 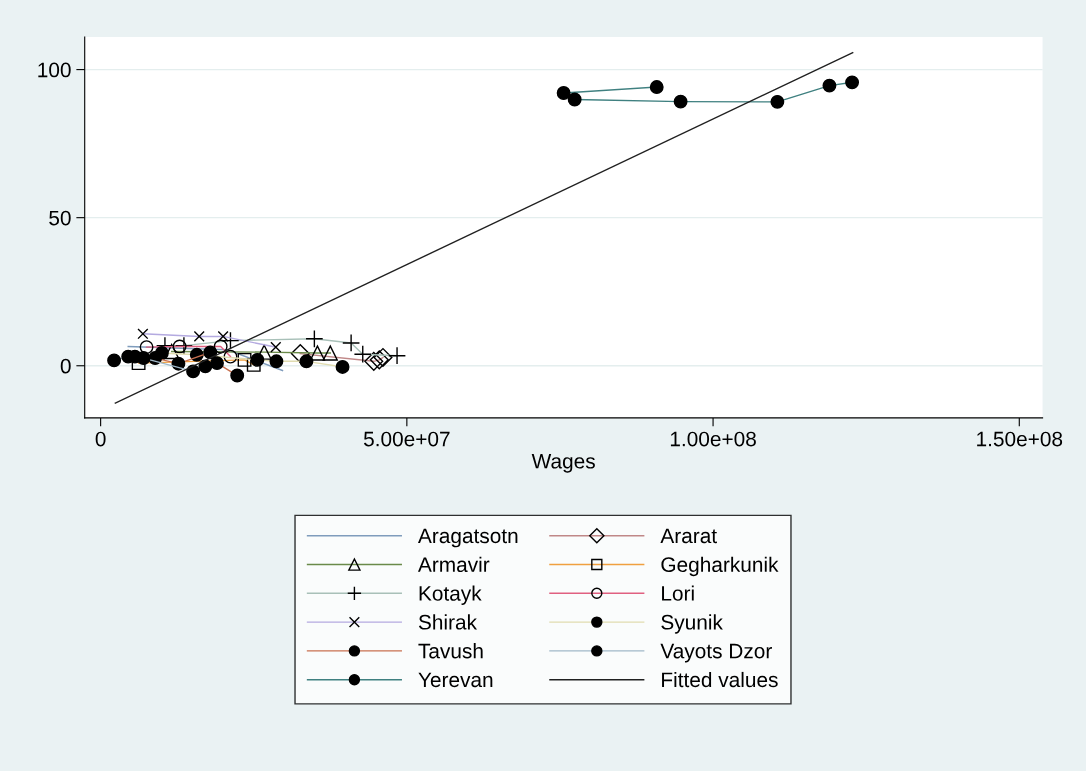 I want to click on legend-label: Yerevan, so click(x=455, y=680).